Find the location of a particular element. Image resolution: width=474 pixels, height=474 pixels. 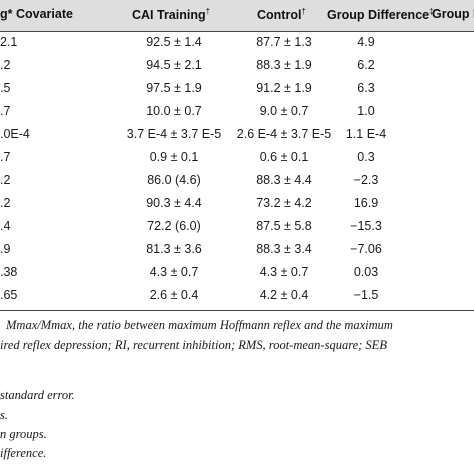

table-row: .9 81.3 ± 3.6 88.3 ± 3.4 −7.06 is located at coordinates (237, 250).